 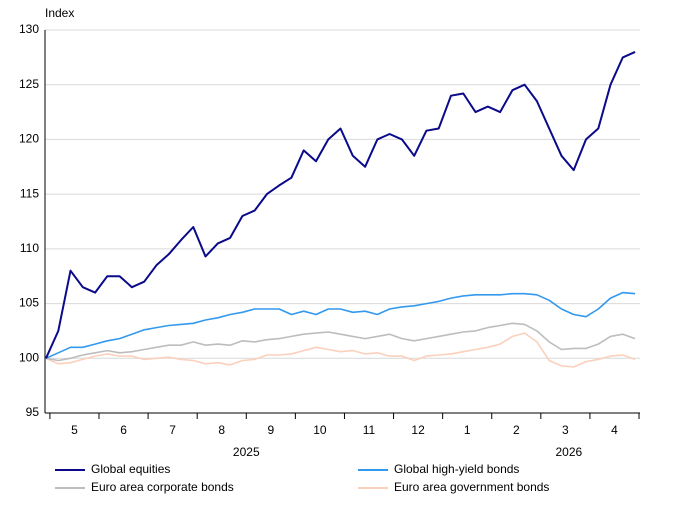 I want to click on legend-label: Global high-yield bonds, so click(x=456, y=469).